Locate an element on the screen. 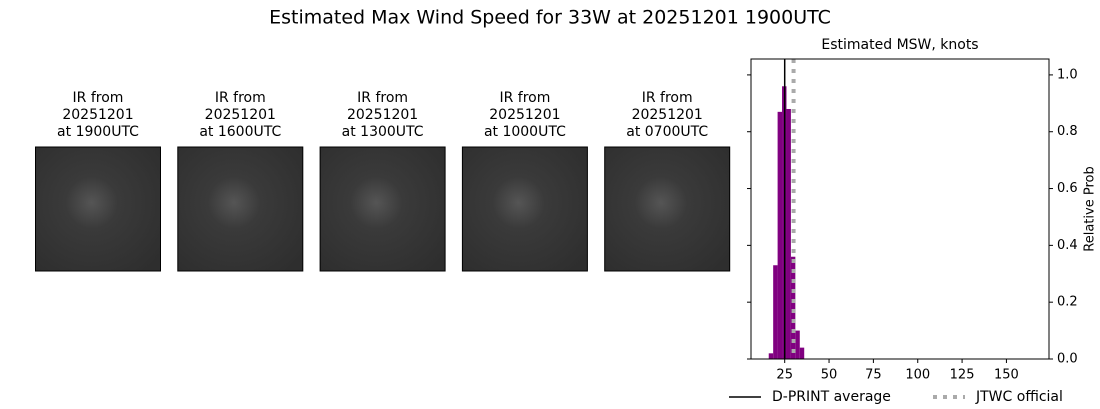 The width and height of the screenshot is (1100, 409). x-tick-label: 50 is located at coordinates (829, 375).